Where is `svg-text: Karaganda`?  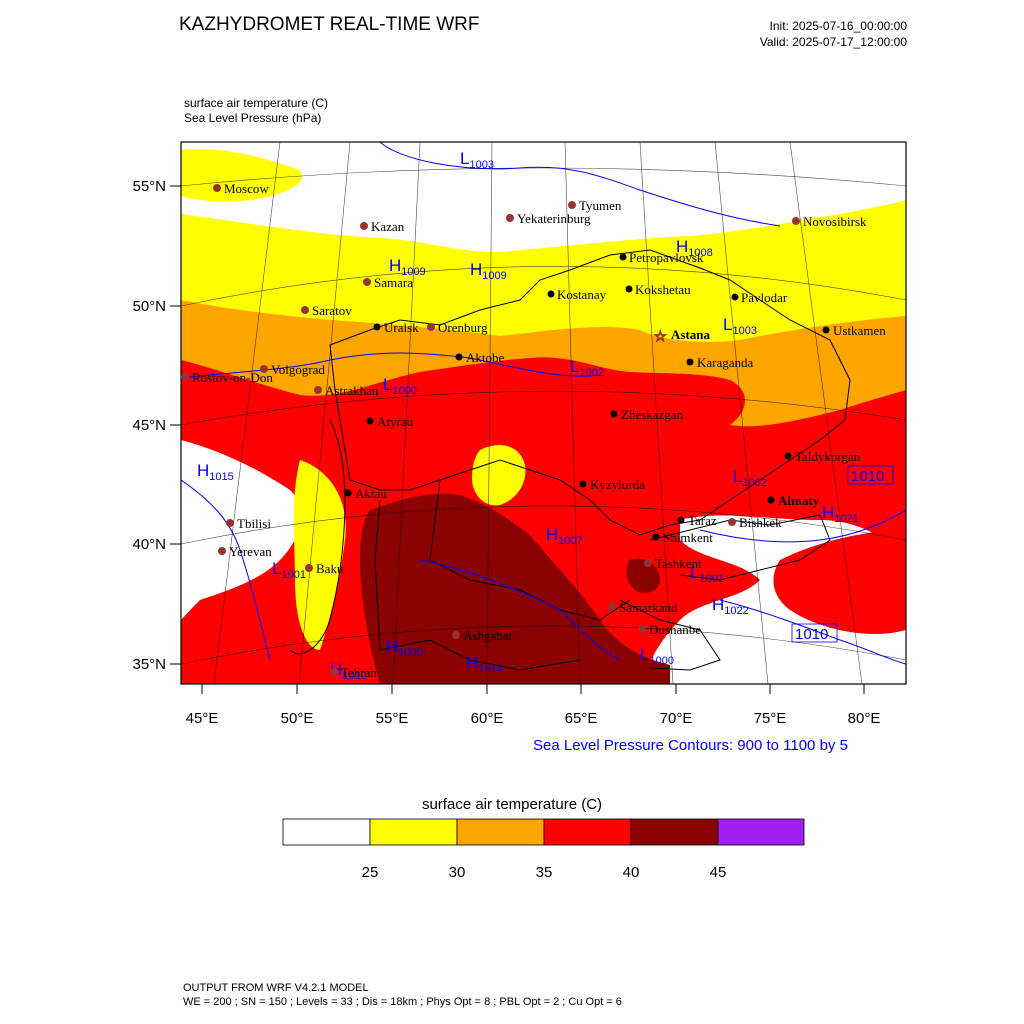
svg-text: Karaganda is located at coordinates (725, 362).